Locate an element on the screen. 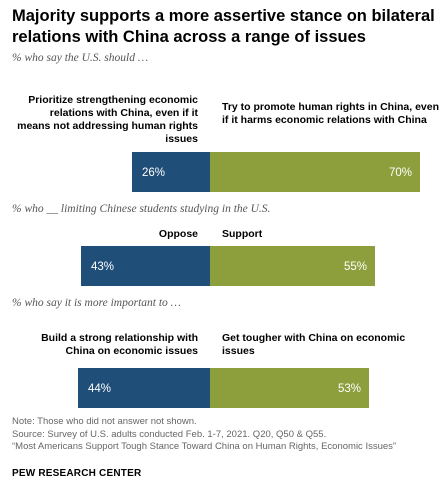 The width and height of the screenshot is (448, 484). brand-logo-text: PEW RESEARCH CENTER is located at coordinates (77, 473).